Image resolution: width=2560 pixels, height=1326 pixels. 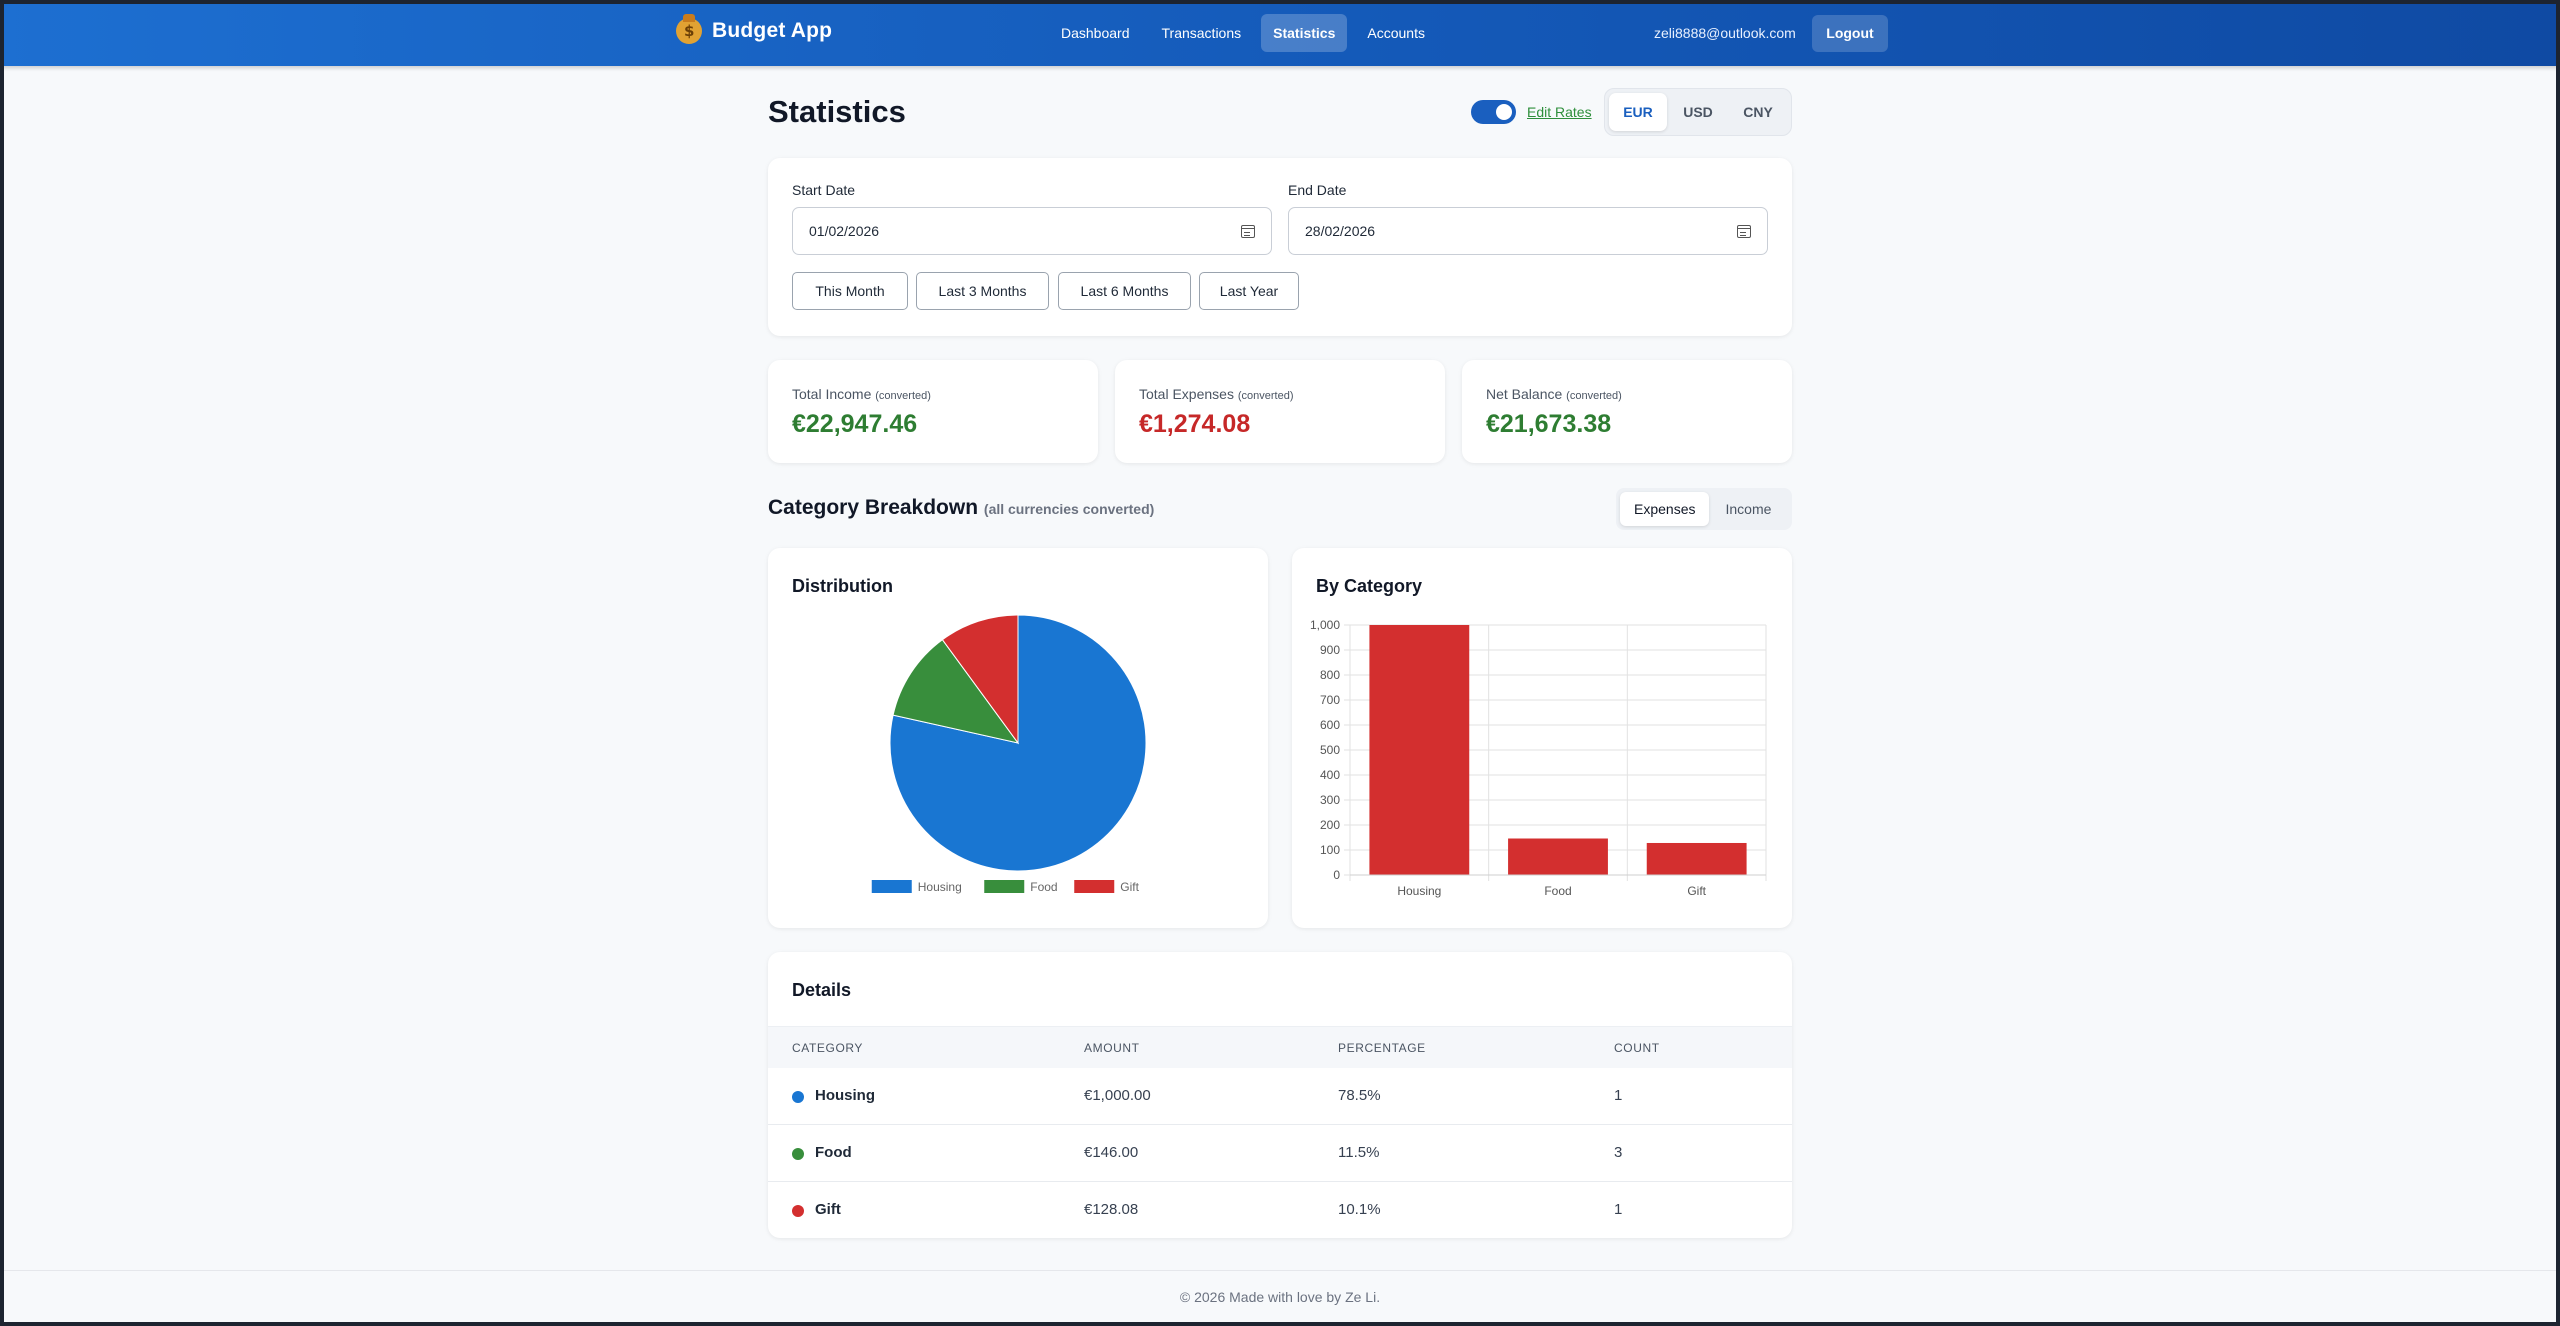 I want to click on bar-gift, so click(x=1696, y=858).